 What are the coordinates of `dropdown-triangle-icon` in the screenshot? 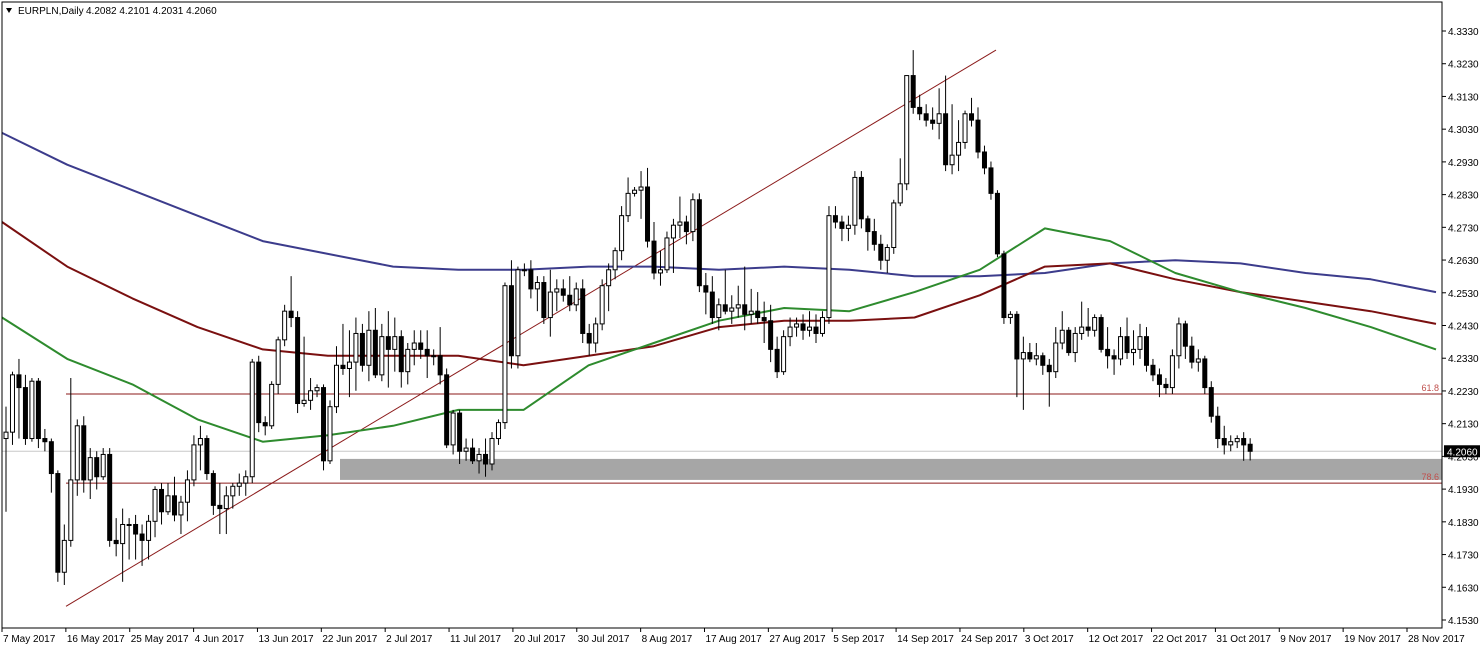 It's located at (9, 10).